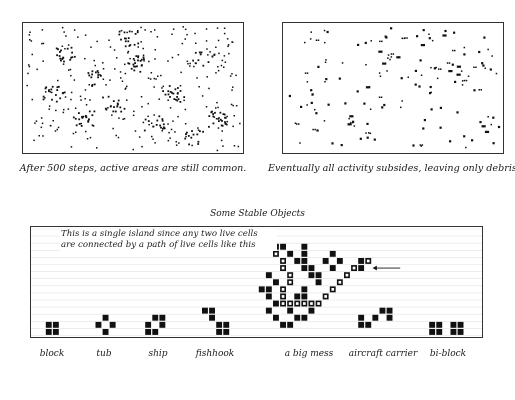  What do you see at coordinates (460, 324) in the screenshot?
I see `bi-block-cell` at bounding box center [460, 324].